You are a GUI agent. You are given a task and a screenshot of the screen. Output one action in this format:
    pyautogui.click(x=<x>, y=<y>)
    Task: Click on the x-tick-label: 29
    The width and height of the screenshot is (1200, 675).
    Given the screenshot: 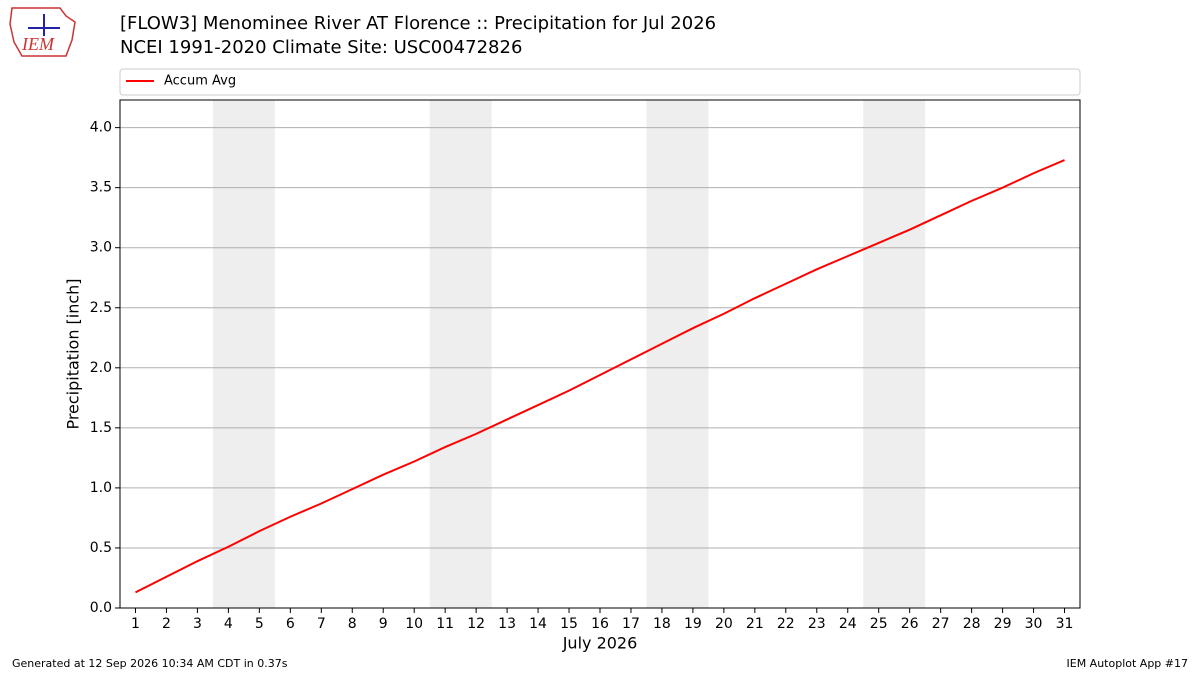 What is the action you would take?
    pyautogui.click(x=1003, y=624)
    